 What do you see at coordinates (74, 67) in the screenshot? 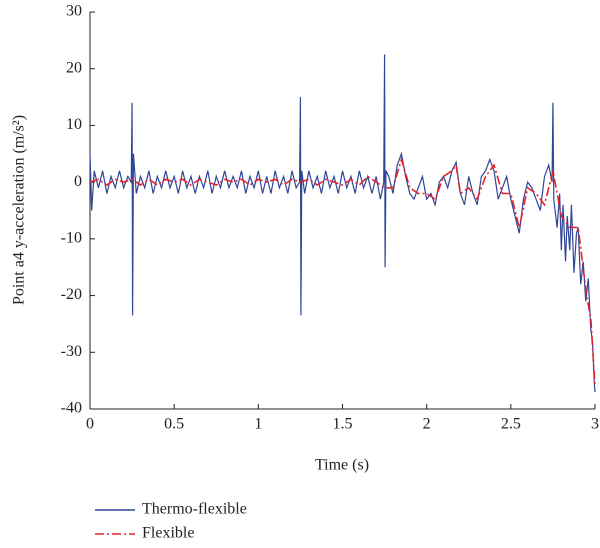
I see `y-tick-label: 20` at bounding box center [74, 67].